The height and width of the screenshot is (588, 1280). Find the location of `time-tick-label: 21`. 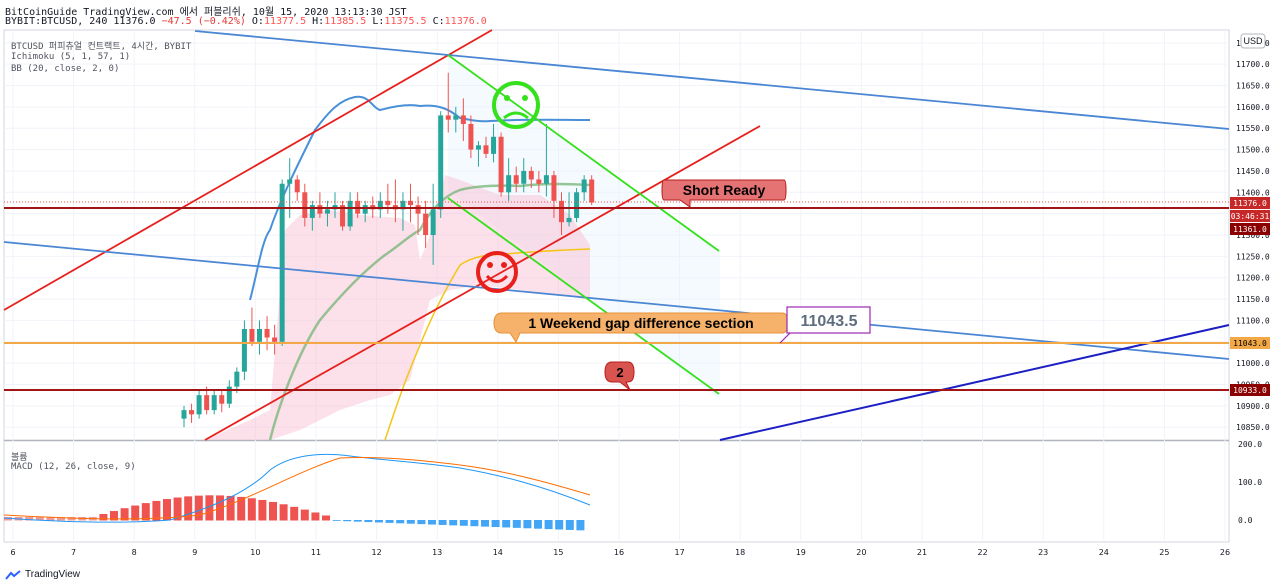

time-tick-label: 21 is located at coordinates (922, 552).